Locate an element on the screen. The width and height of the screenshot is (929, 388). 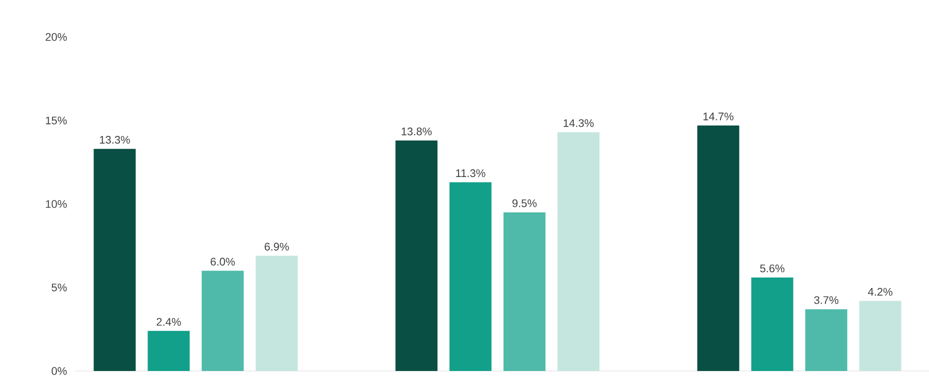
data-label: 11.3% is located at coordinates (471, 173).